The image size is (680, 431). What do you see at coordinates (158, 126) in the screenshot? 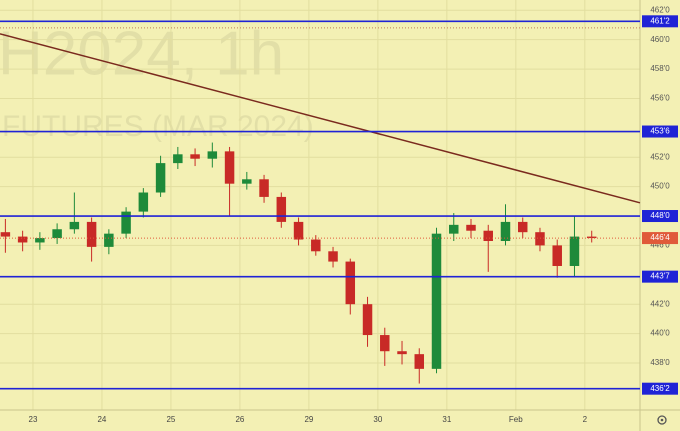
I see `watermark-subtitle: FUTURES (MAR 2024)` at bounding box center [158, 126].